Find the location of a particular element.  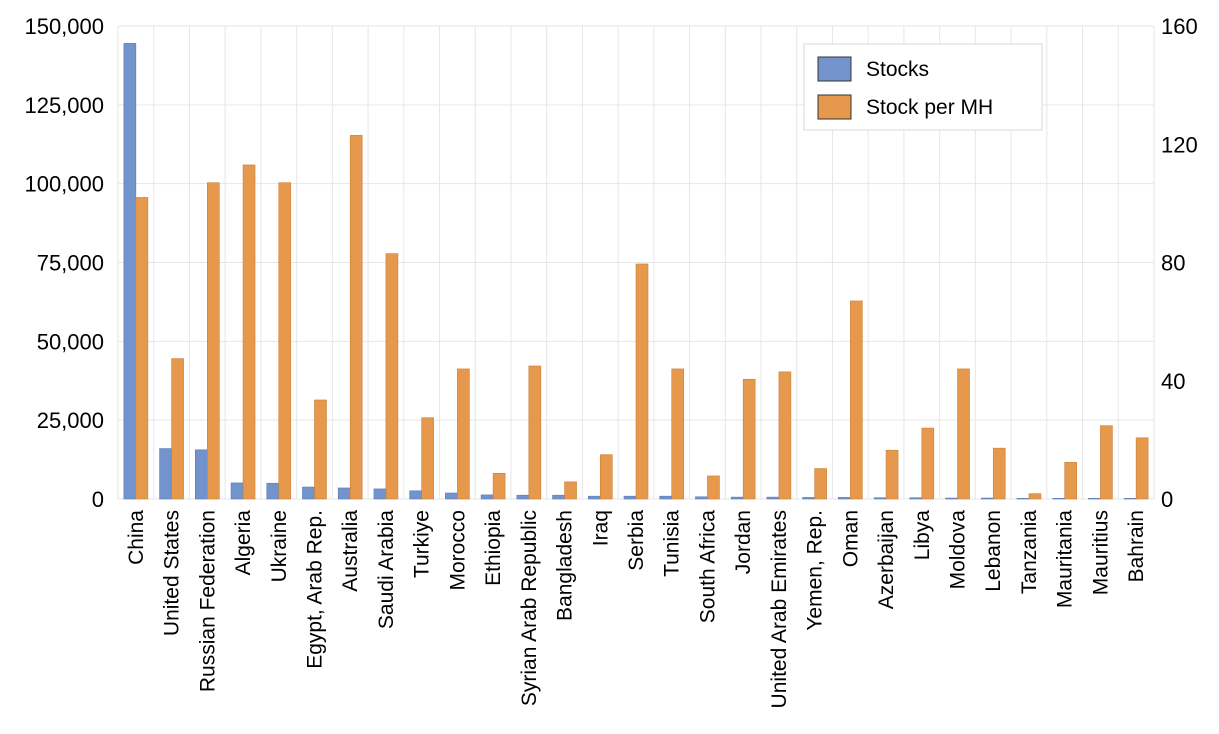

left-tick-label: 100,000 is located at coordinates (64, 184).